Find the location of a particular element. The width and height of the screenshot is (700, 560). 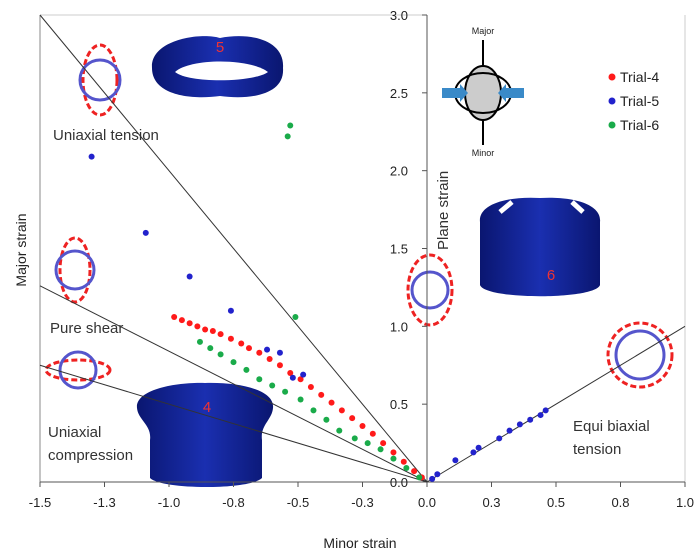

annotation: Uniaxial is located at coordinates (74, 432).